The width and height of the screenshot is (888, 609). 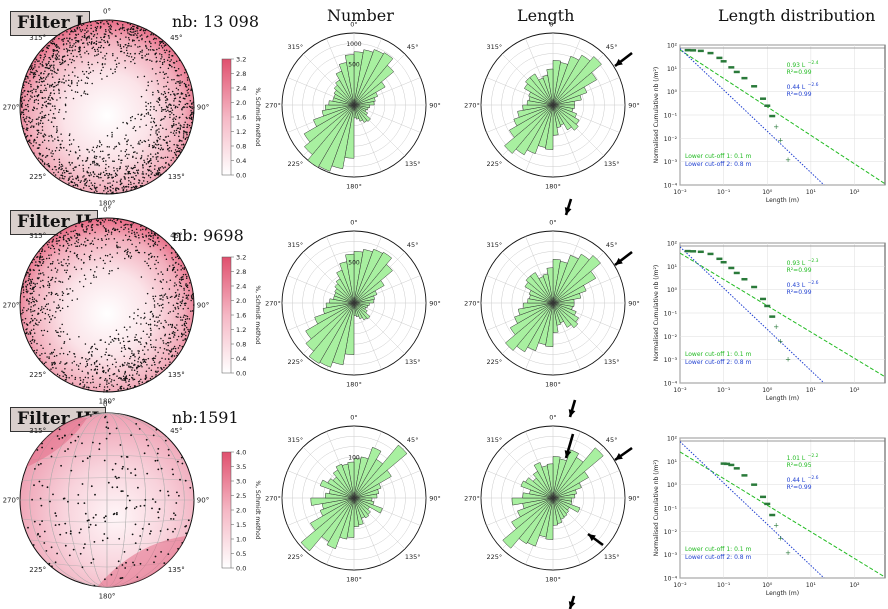 What do you see at coordinates (724, 585) in the screenshot?
I see `x-tick-label: 10⁻¹` at bounding box center [724, 585].